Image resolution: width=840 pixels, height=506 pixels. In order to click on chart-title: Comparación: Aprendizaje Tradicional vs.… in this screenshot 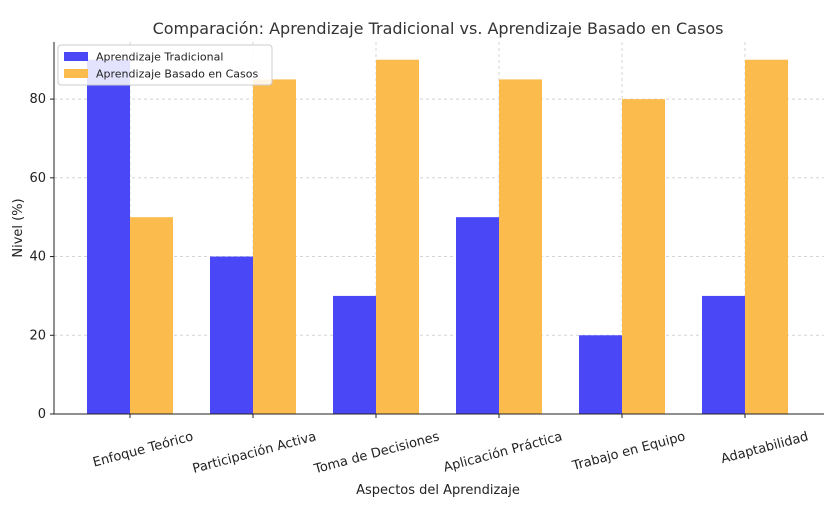, I will do `click(438, 28)`.